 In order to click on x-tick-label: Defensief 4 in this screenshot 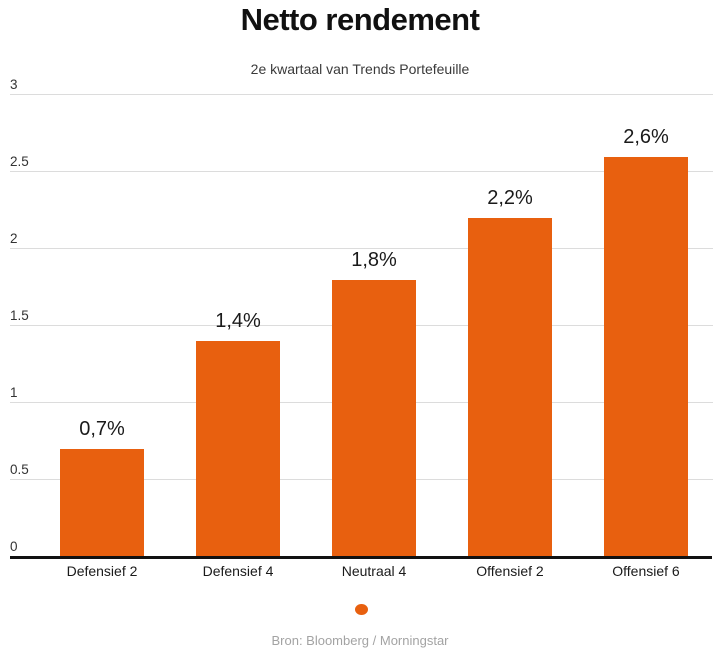, I will do `click(238, 571)`.